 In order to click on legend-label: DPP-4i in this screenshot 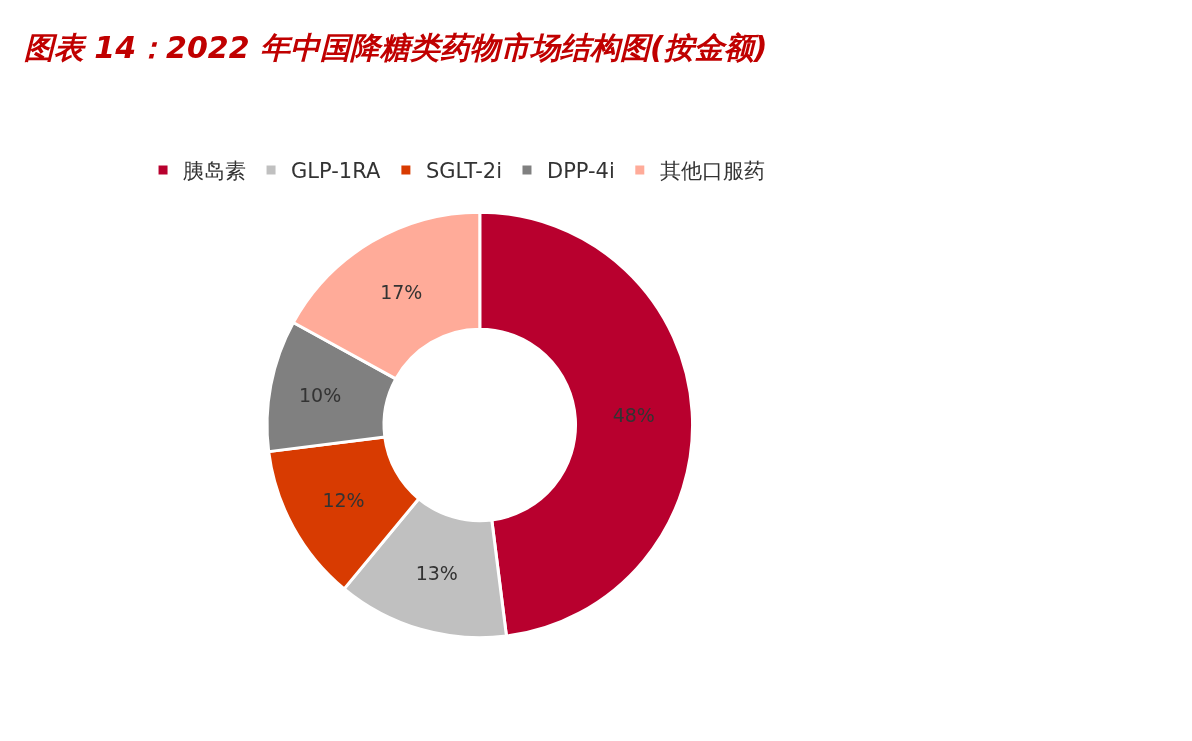, I will do `click(580, 171)`.